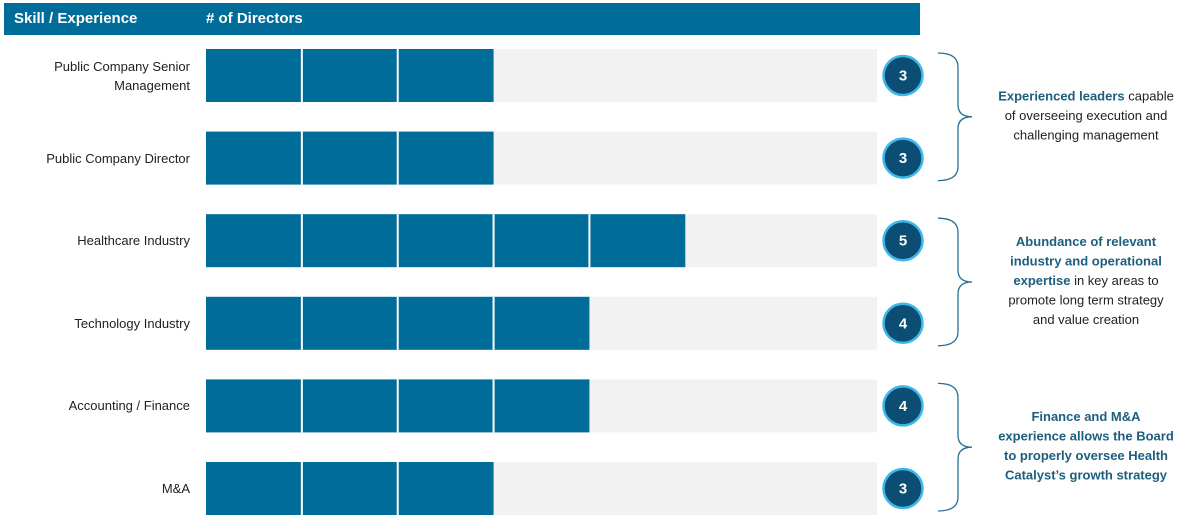 The height and width of the screenshot is (519, 1187). I want to click on header-left: Skill / Experience, so click(75, 18).